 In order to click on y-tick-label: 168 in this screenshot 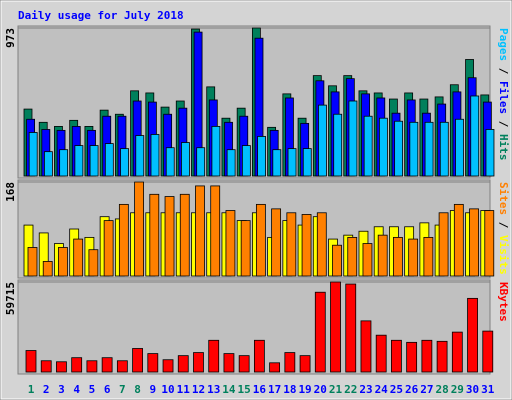, I will do `click(10, 192)`.